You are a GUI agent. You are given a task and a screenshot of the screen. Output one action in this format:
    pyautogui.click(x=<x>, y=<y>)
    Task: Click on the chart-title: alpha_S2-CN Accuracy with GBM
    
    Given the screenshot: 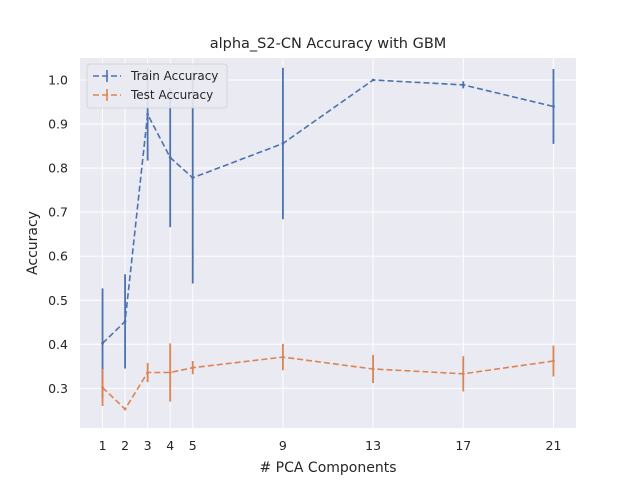 What is the action you would take?
    pyautogui.click(x=328, y=44)
    